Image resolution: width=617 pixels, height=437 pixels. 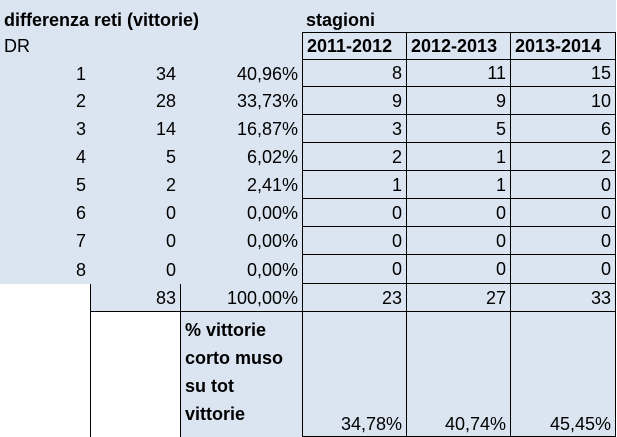 I want to click on count-cell: 2, so click(x=135, y=185).